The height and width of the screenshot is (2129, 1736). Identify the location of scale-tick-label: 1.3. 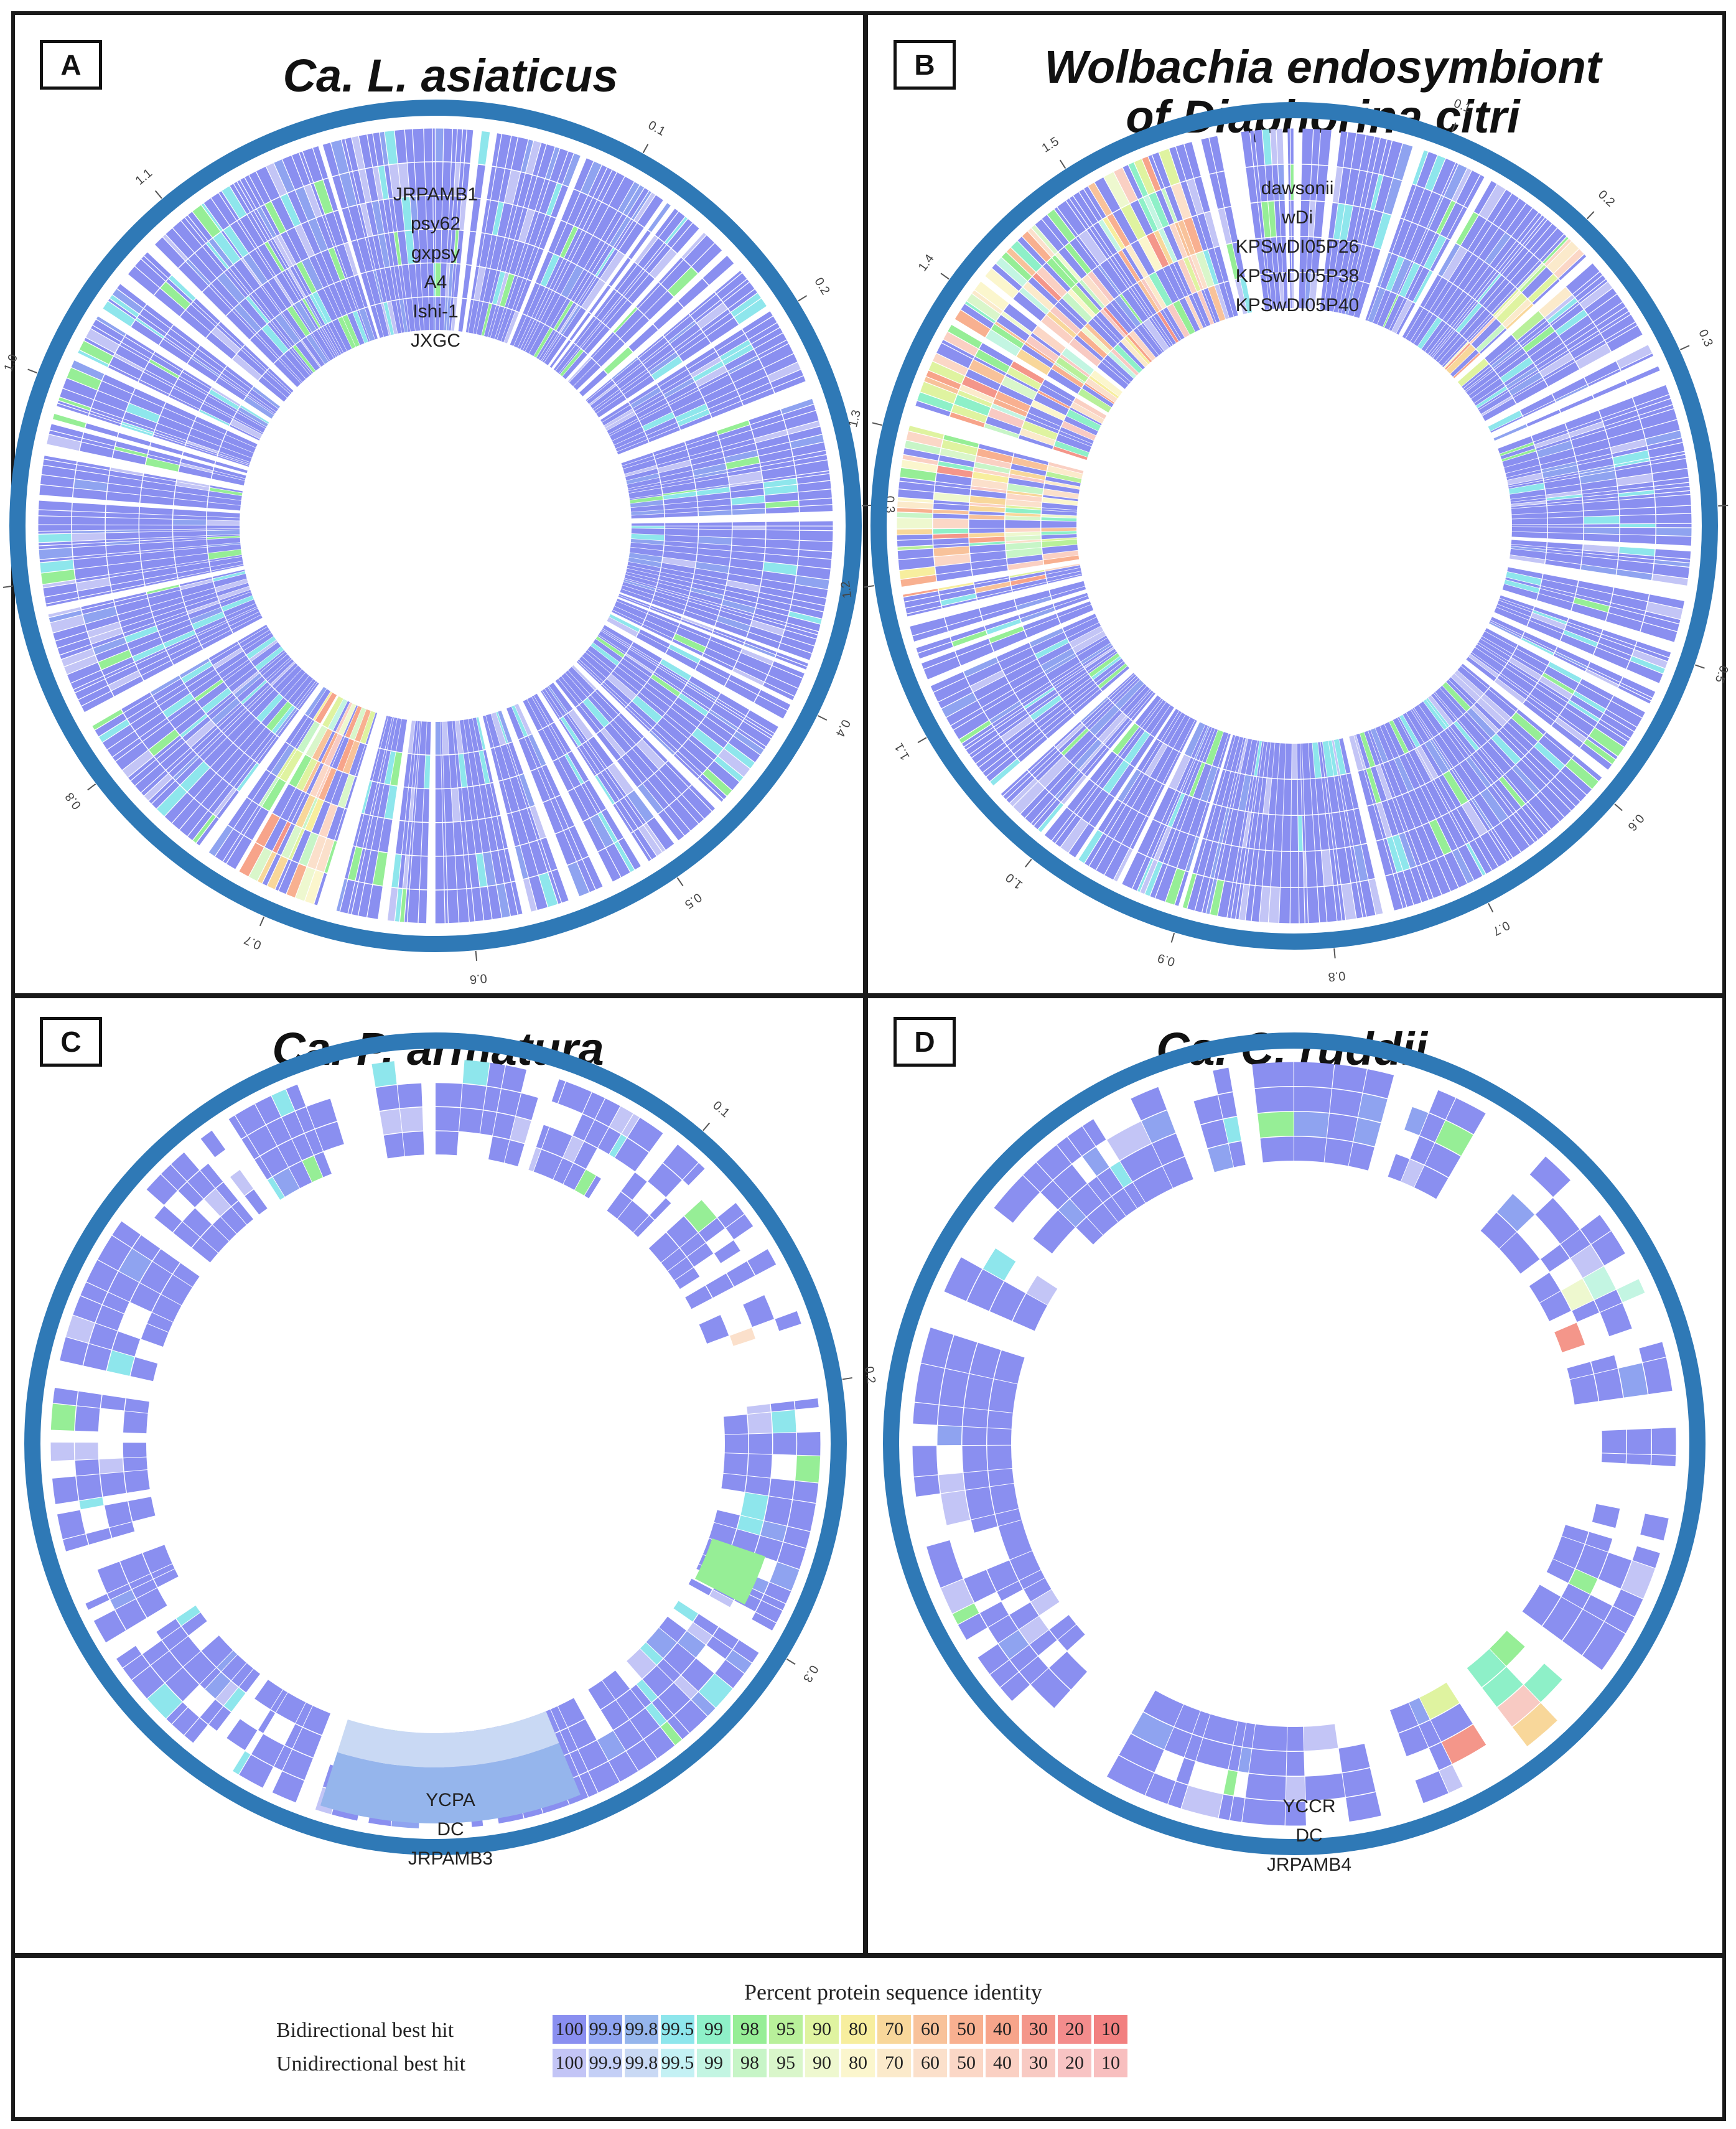
(855, 418).